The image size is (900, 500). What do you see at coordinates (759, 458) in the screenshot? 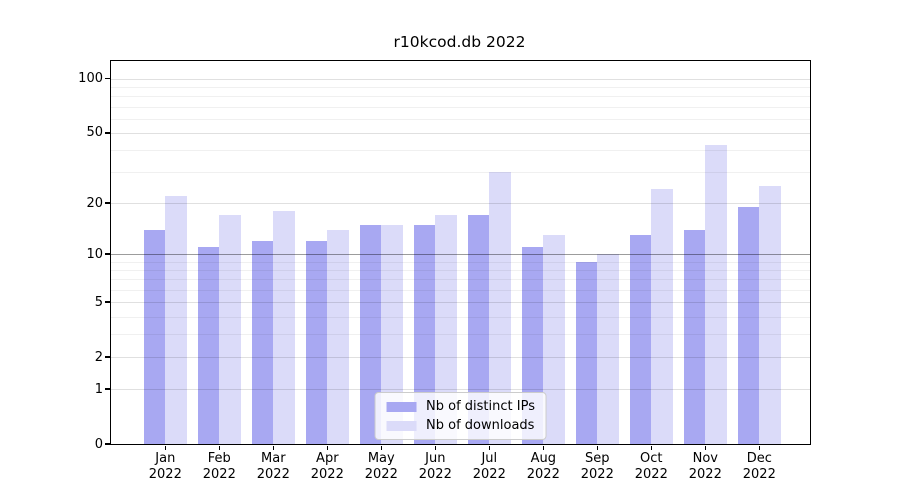
I see `x-tick-month: Dec` at bounding box center [759, 458].